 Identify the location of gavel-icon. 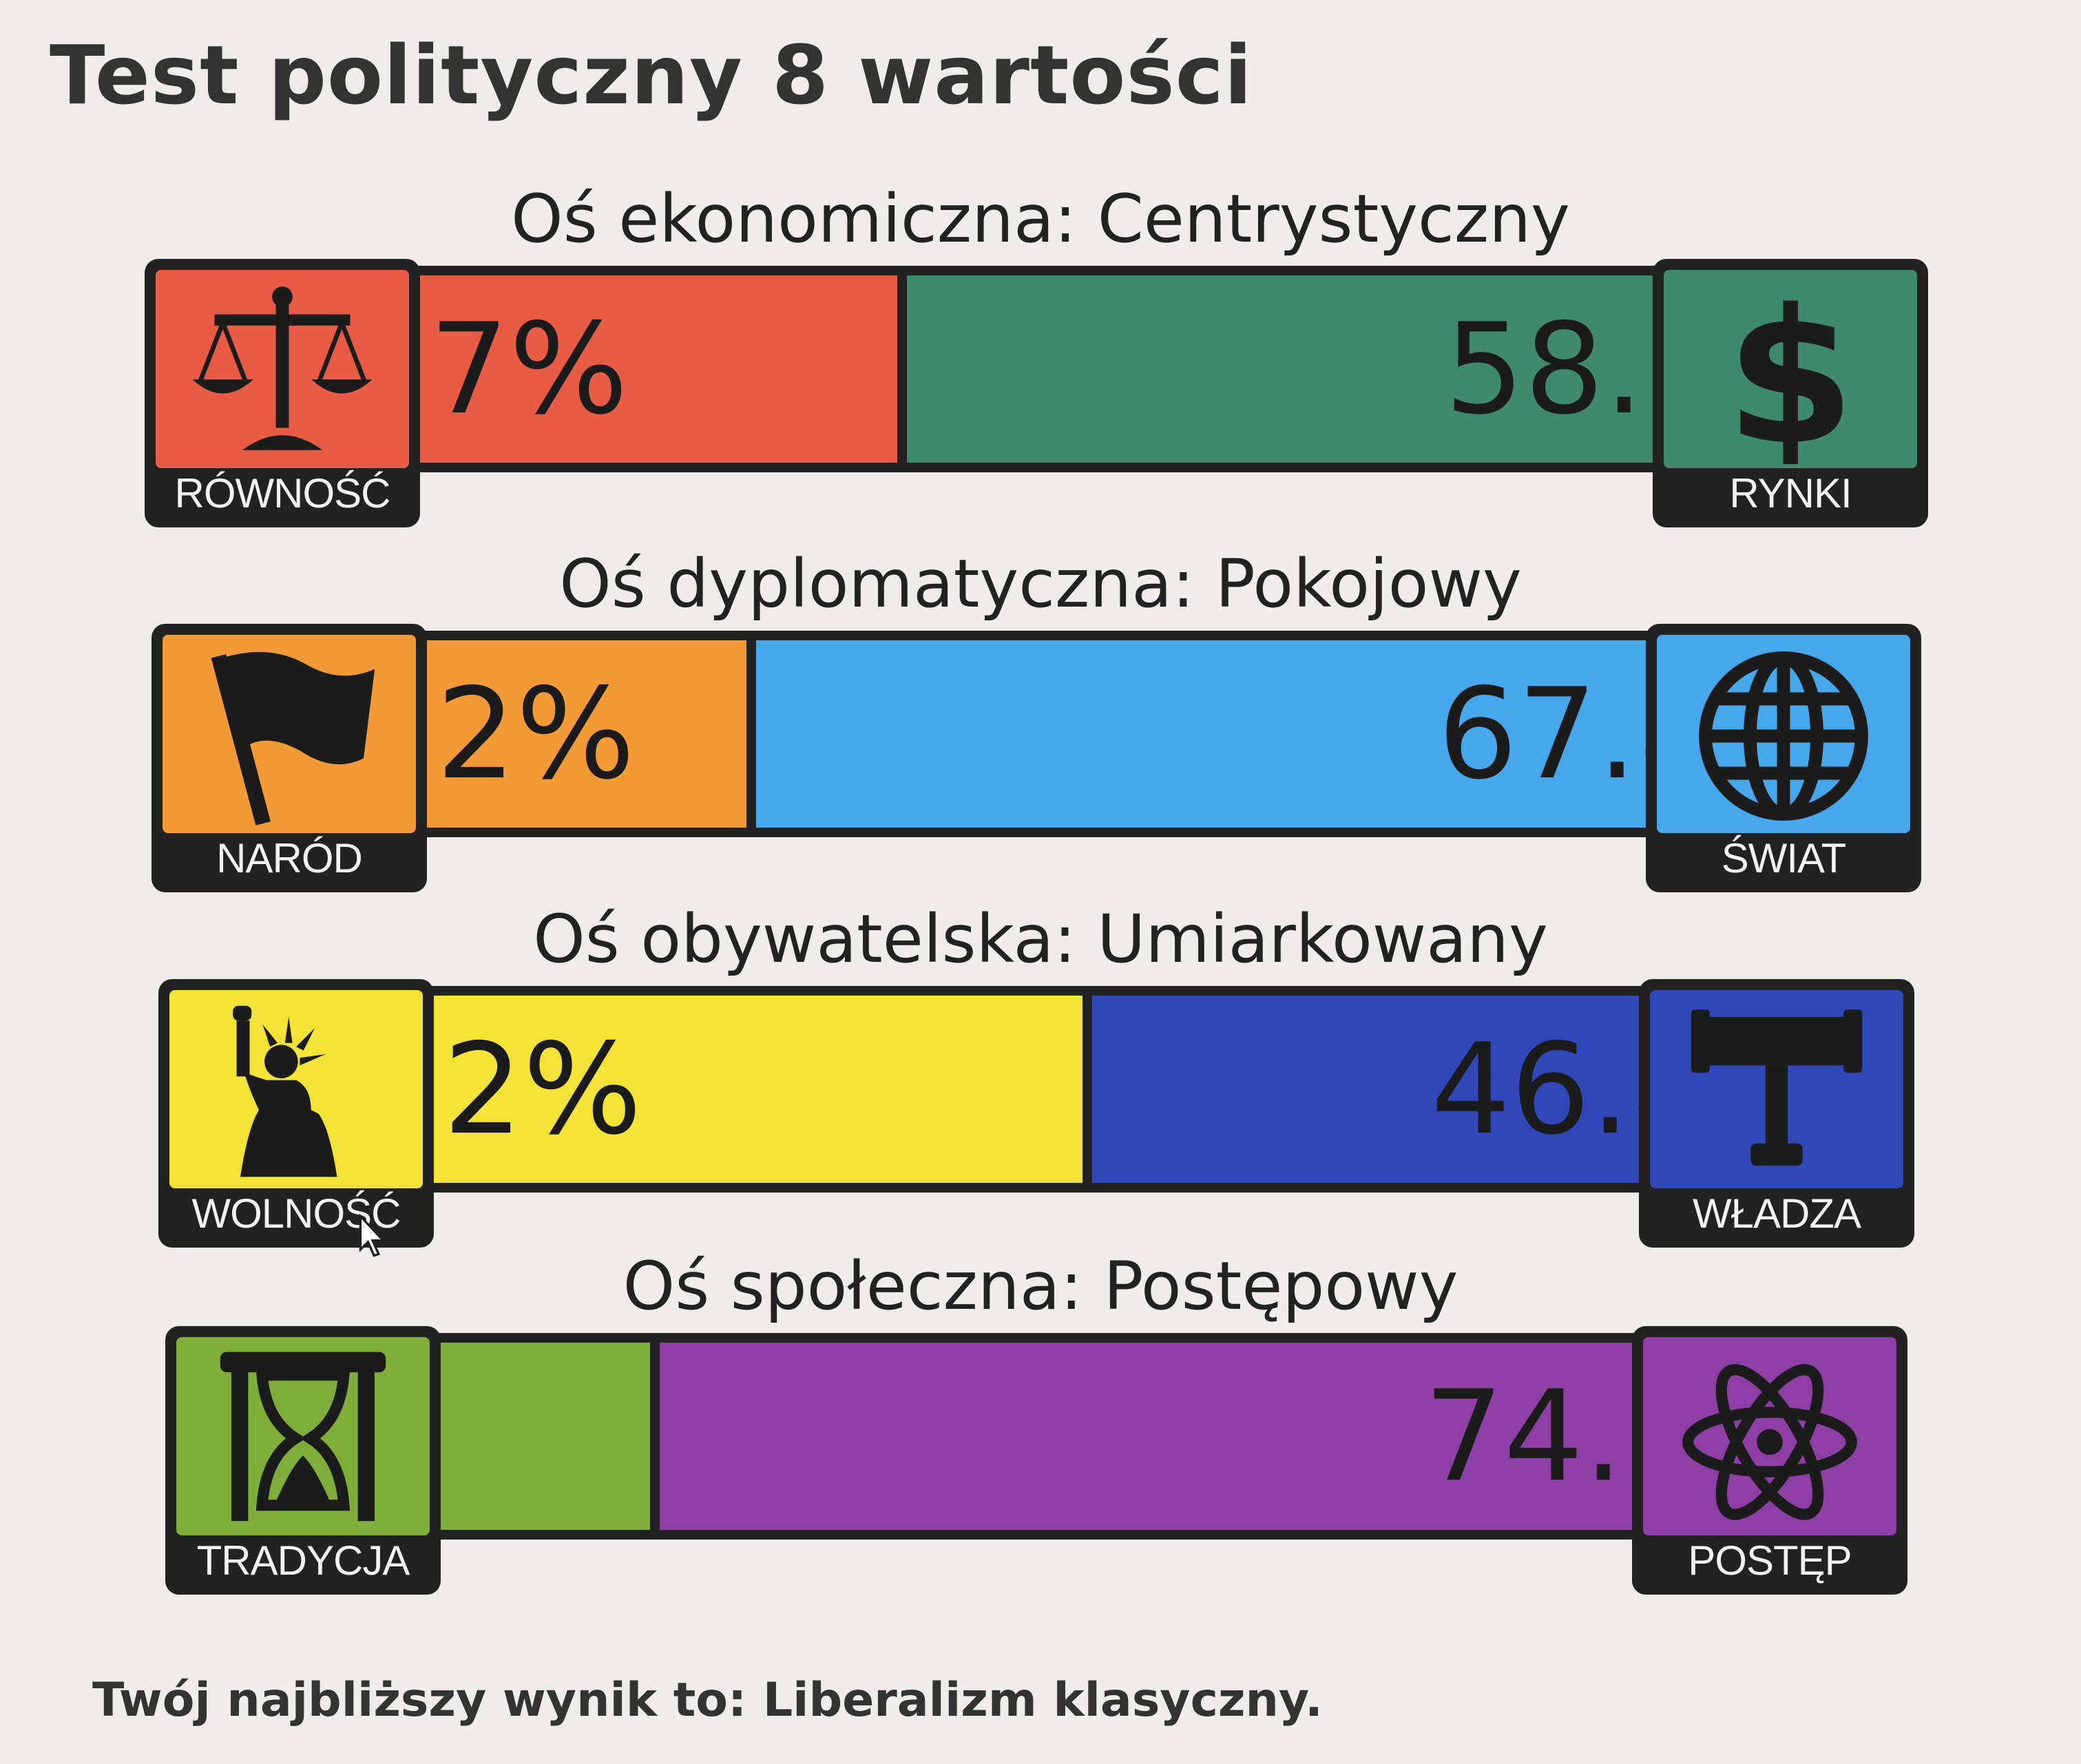
(1777, 1087).